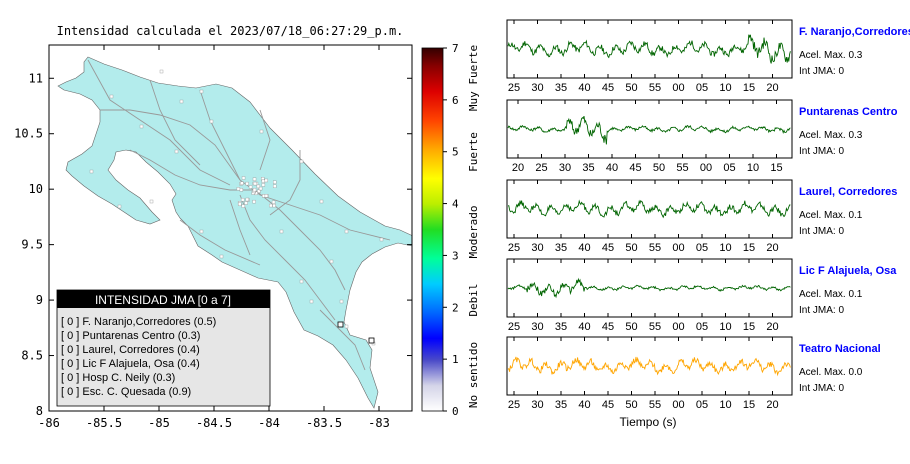 This screenshot has height=464, width=910. I want to click on colorbar-tick-label: 5, so click(455, 152).